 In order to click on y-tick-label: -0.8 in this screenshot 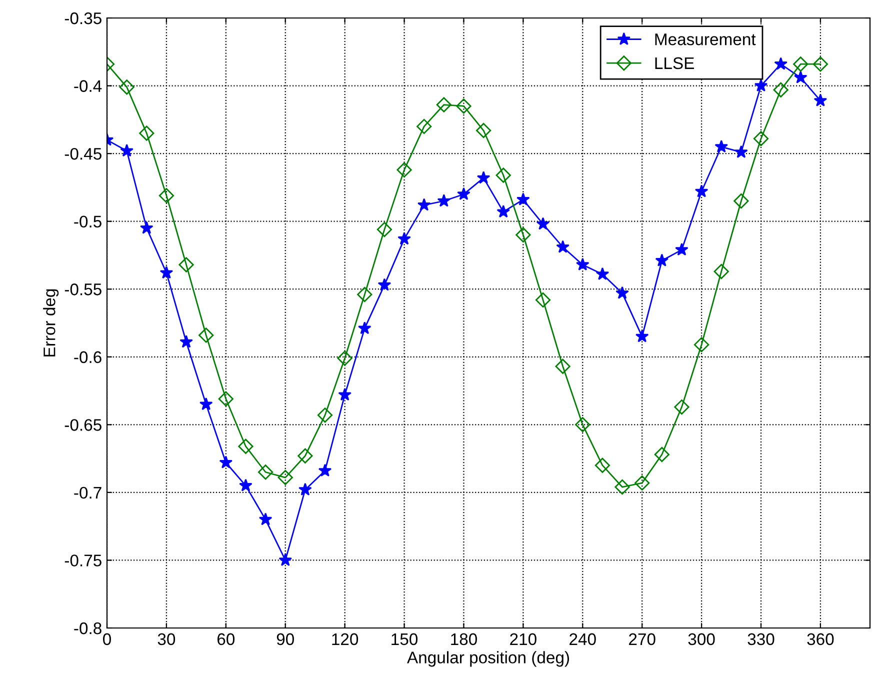, I will do `click(88, 628)`.